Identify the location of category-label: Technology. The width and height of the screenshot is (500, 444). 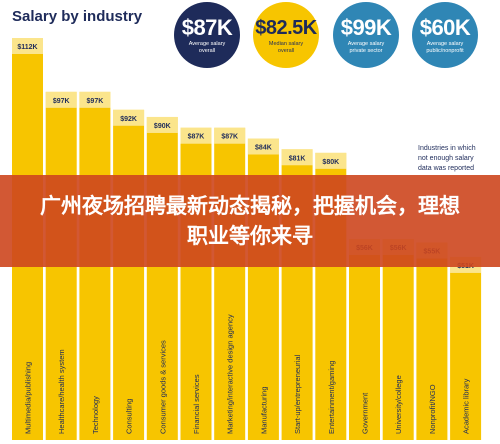
(95, 415).